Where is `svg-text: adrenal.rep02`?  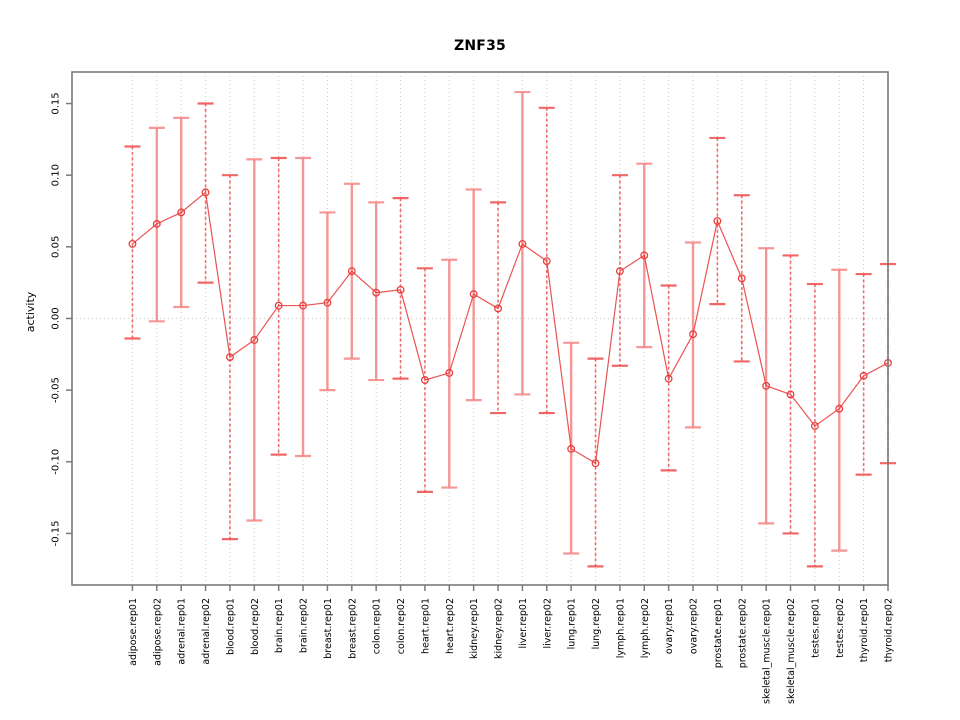 svg-text: adrenal.rep02 is located at coordinates (206, 631).